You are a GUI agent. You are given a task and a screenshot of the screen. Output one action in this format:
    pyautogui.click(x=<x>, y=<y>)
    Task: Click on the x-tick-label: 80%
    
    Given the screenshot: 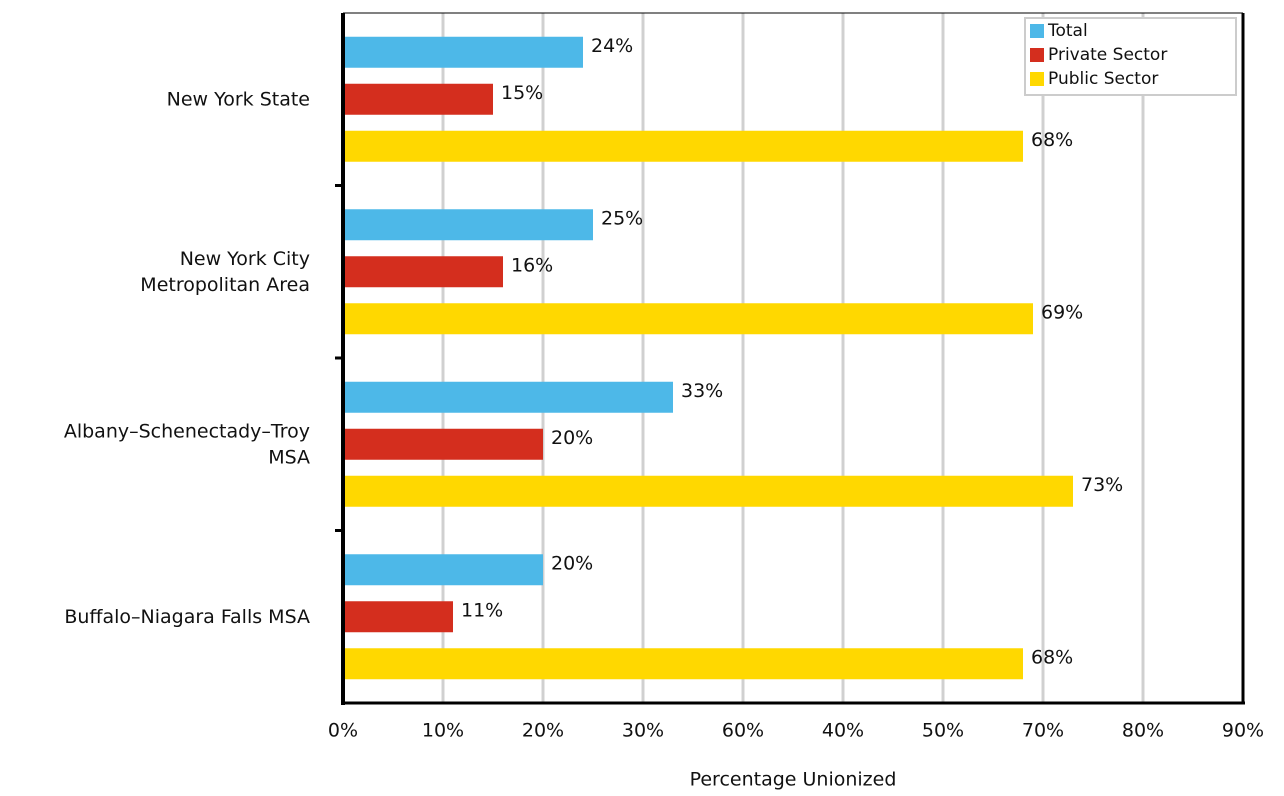 What is the action you would take?
    pyautogui.click(x=1143, y=731)
    